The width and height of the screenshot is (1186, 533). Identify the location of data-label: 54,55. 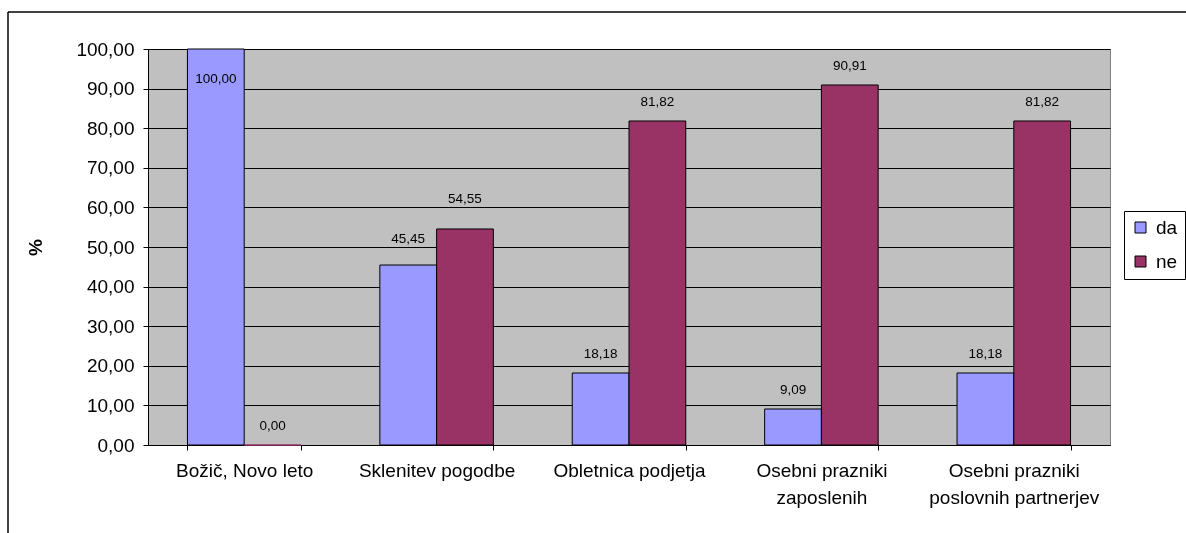
(465, 198).